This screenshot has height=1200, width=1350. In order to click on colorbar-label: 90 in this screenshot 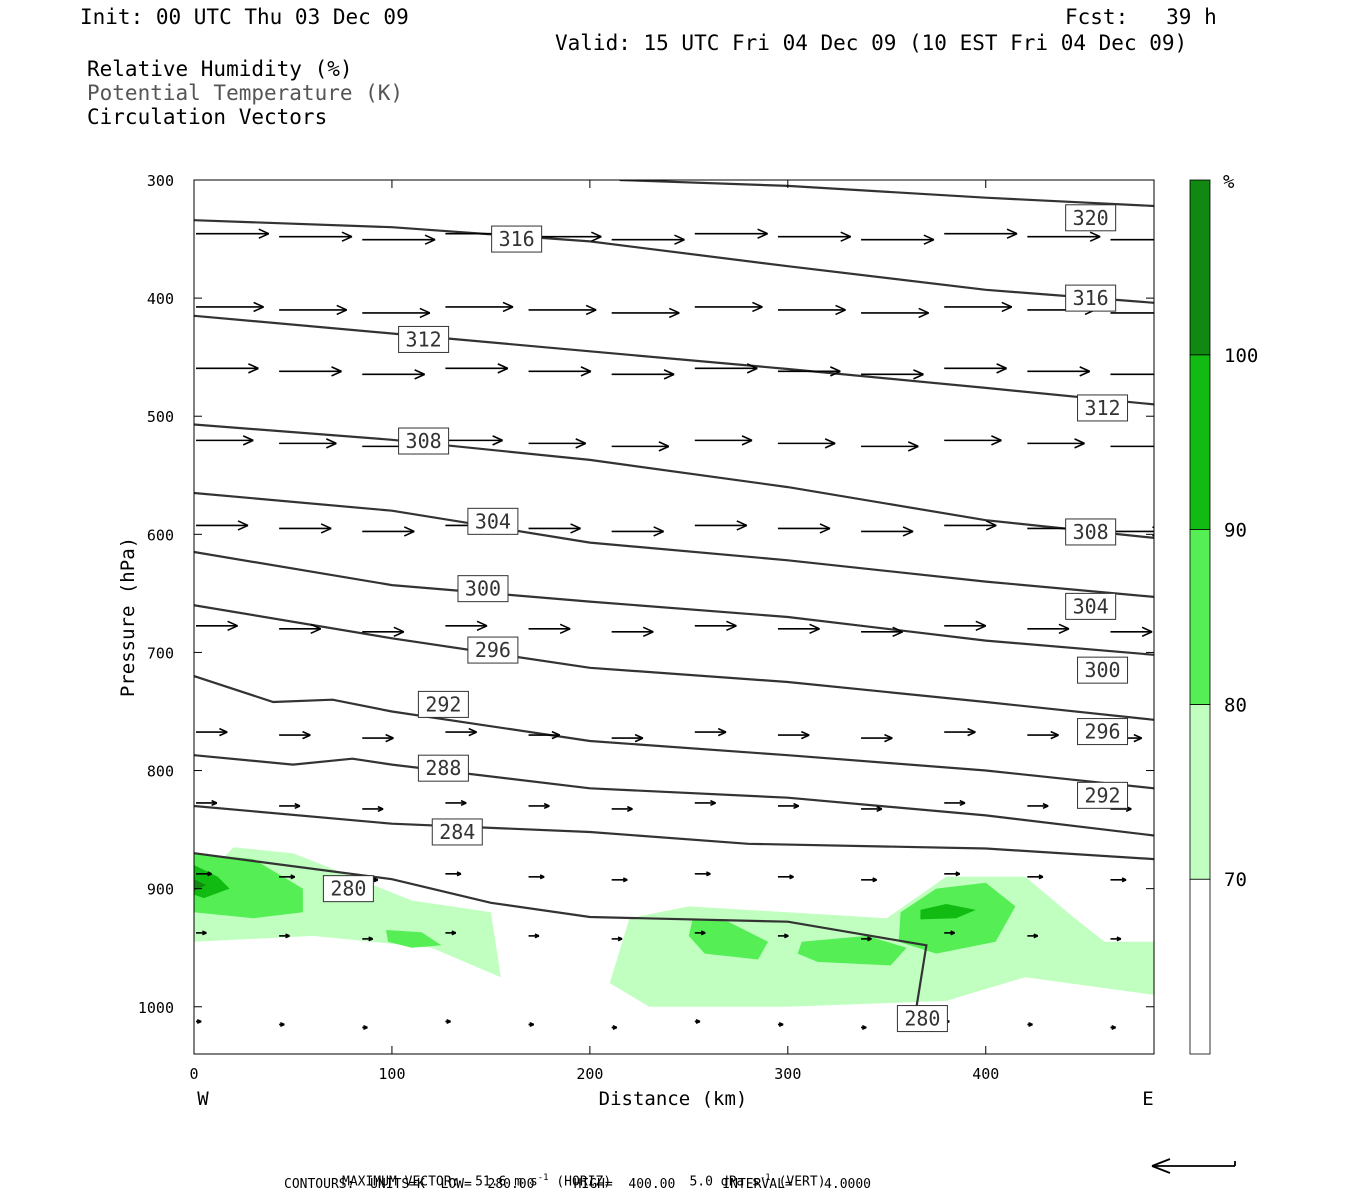, I will do `click(1235, 531)`.